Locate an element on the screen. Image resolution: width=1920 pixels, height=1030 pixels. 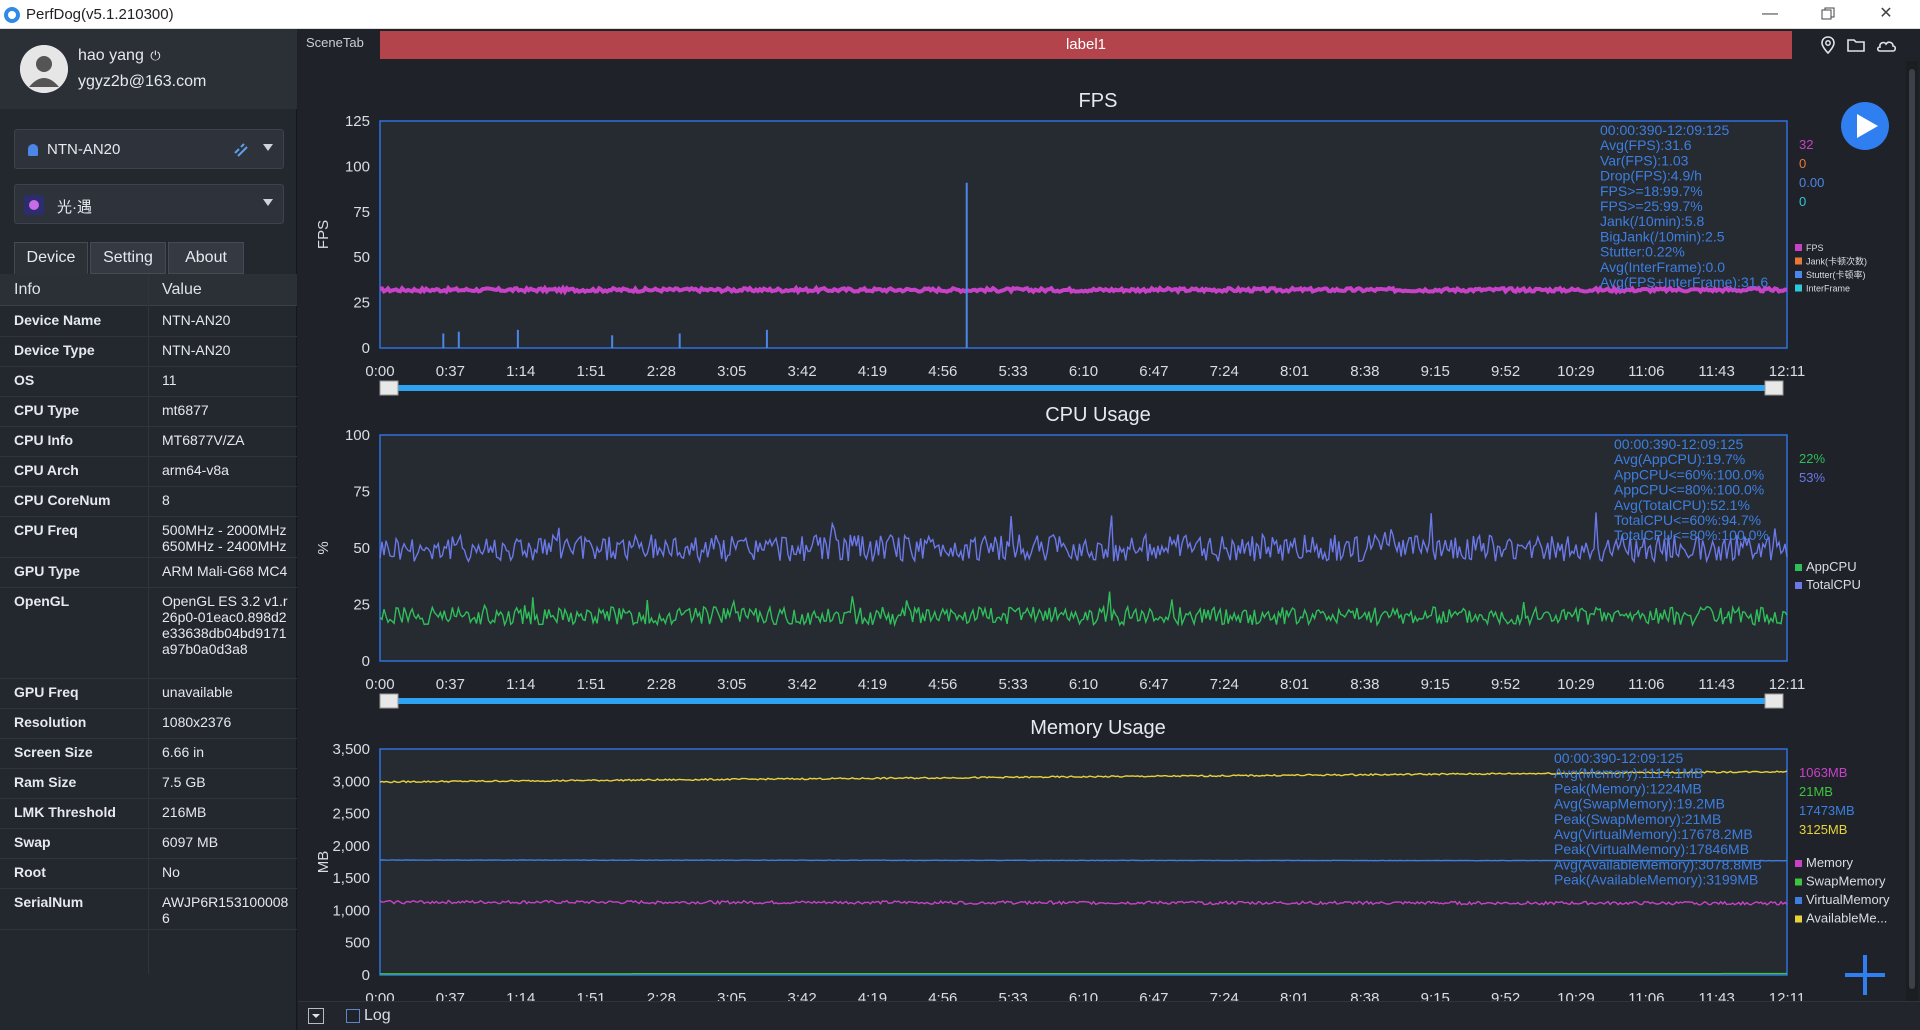
log-checkbox is located at coordinates (353, 1016).